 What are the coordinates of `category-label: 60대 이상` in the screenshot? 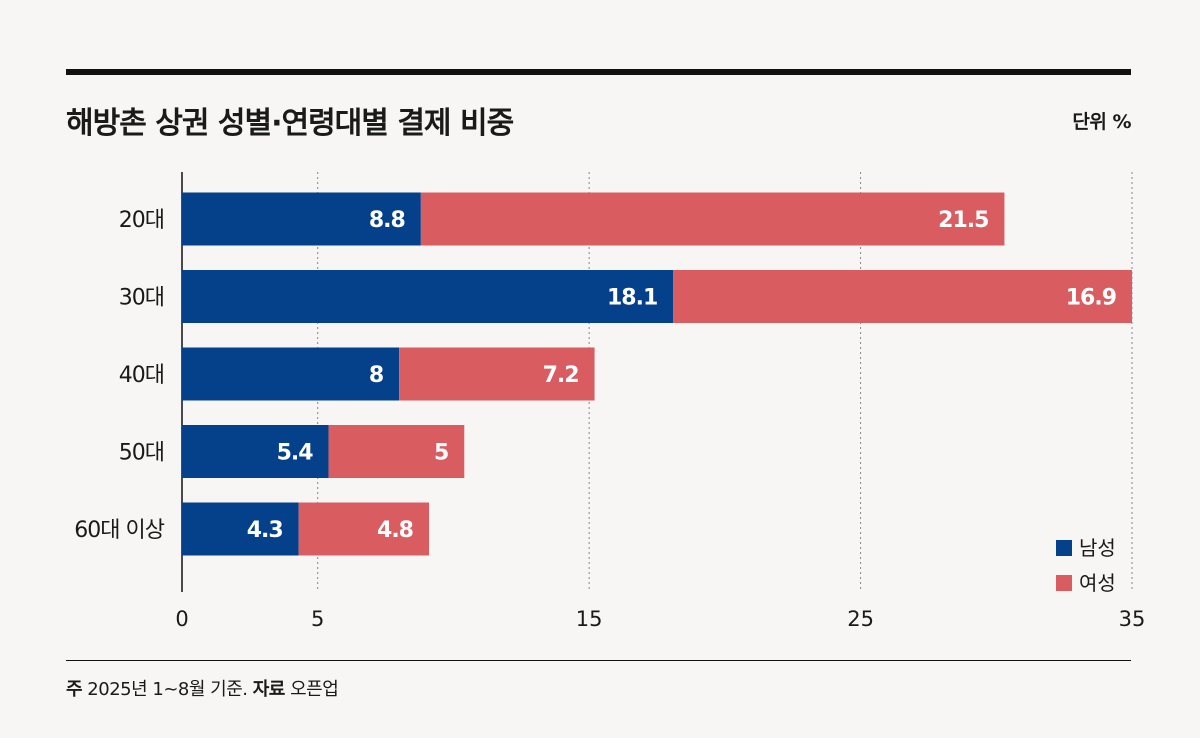 It's located at (119, 530).